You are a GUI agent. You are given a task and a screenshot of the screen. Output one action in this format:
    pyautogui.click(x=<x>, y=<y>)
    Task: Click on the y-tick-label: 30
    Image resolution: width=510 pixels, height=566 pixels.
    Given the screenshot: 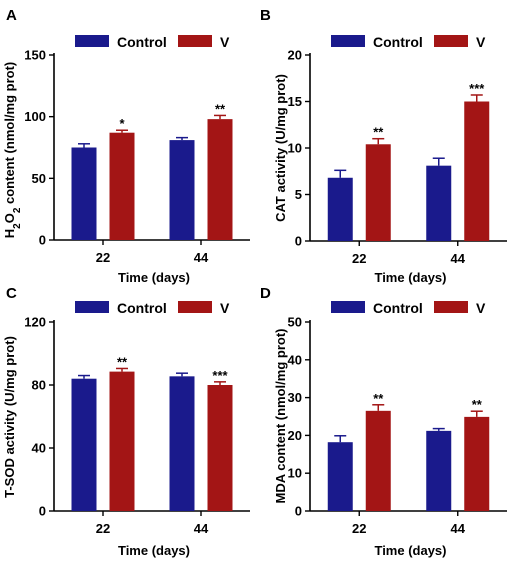 What is the action you would take?
    pyautogui.click(x=295, y=397)
    